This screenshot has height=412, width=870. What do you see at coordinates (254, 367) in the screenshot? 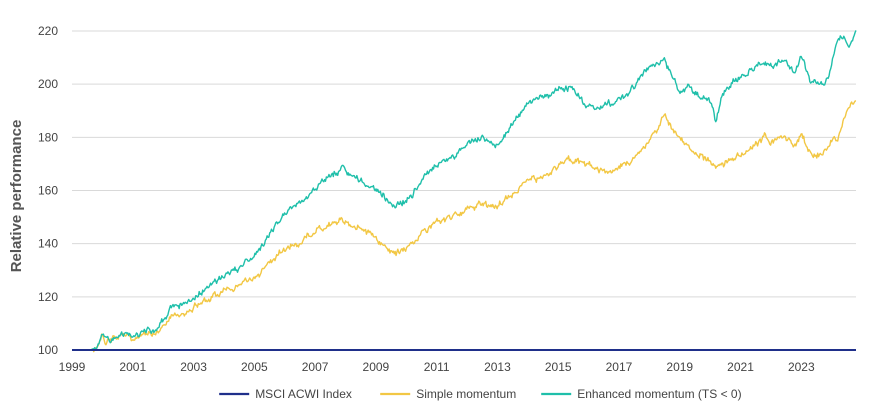
I see `x-tick-label: 2005` at bounding box center [254, 367].